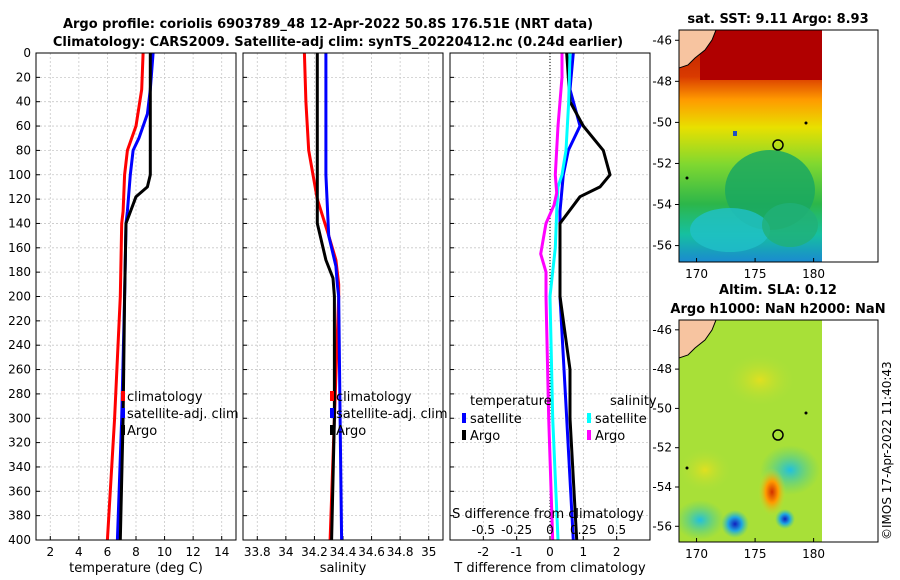 This screenshot has width=900, height=580. What do you see at coordinates (550, 552) in the screenshot?
I see `x-tick-label: 0` at bounding box center [550, 552].